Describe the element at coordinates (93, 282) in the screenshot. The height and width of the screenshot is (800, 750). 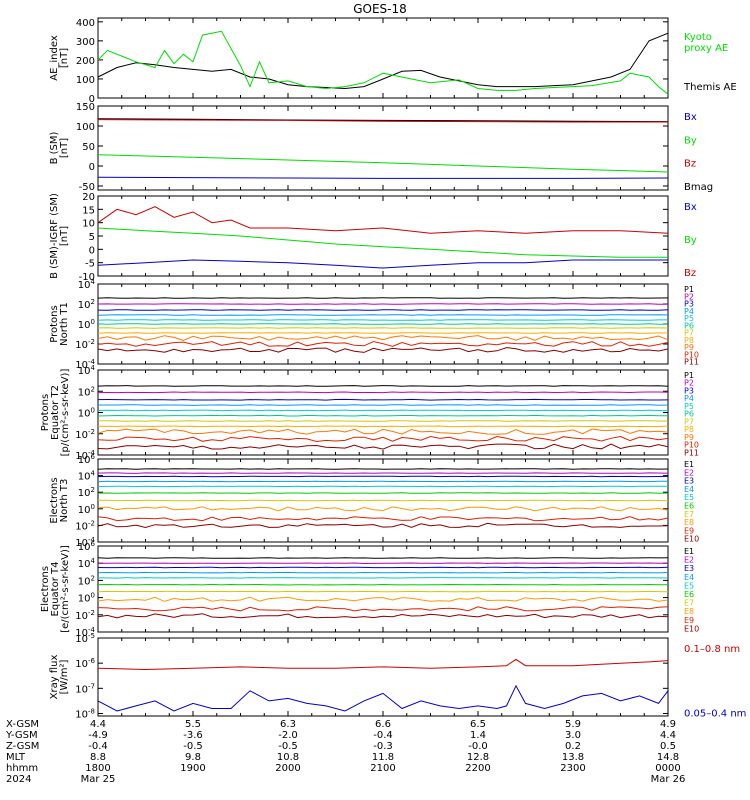
I see `y-tick-label-pn-exp: 4` at that location.